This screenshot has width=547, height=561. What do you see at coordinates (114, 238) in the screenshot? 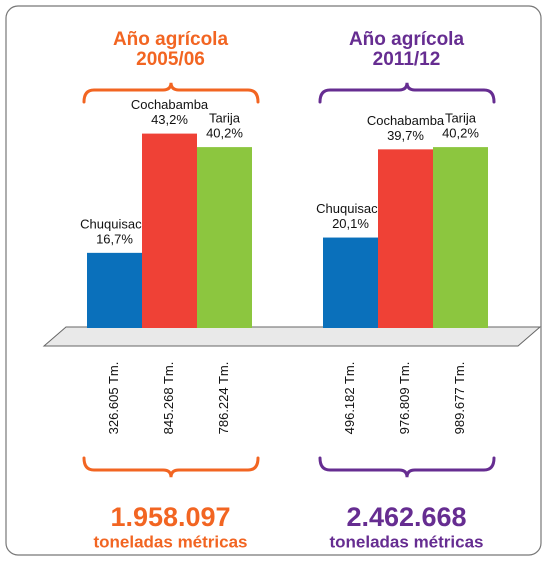
I see `value-label: 16,7%` at bounding box center [114, 238].